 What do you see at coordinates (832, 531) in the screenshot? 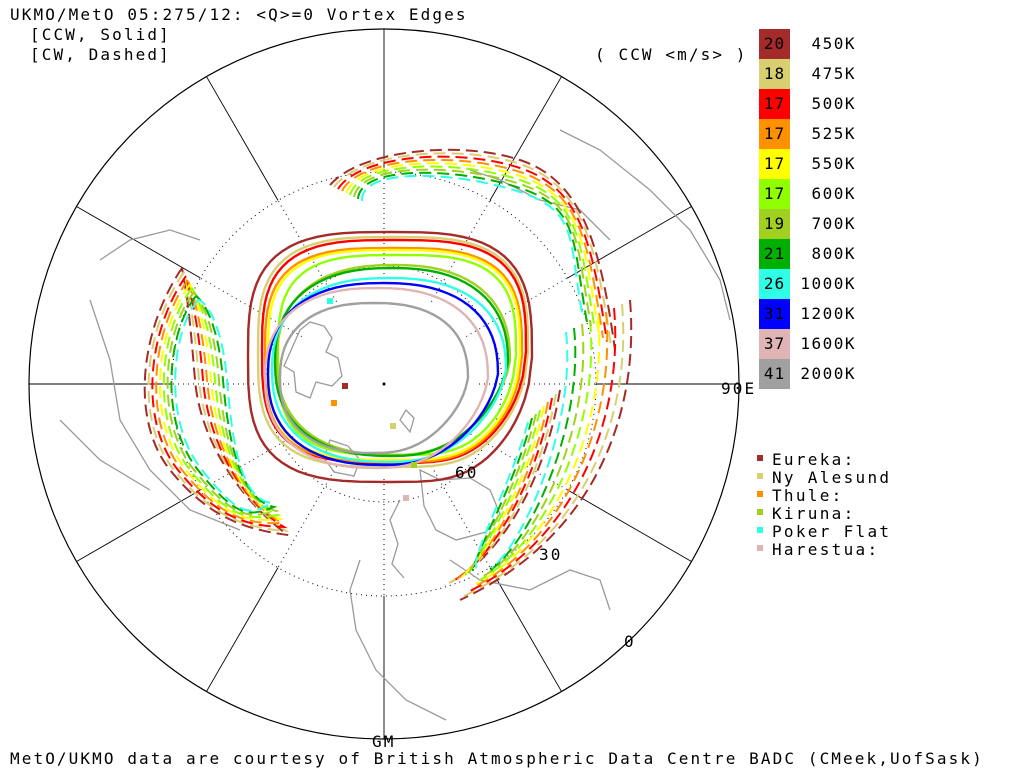
I see `station-name: Poker Flat` at bounding box center [832, 531].